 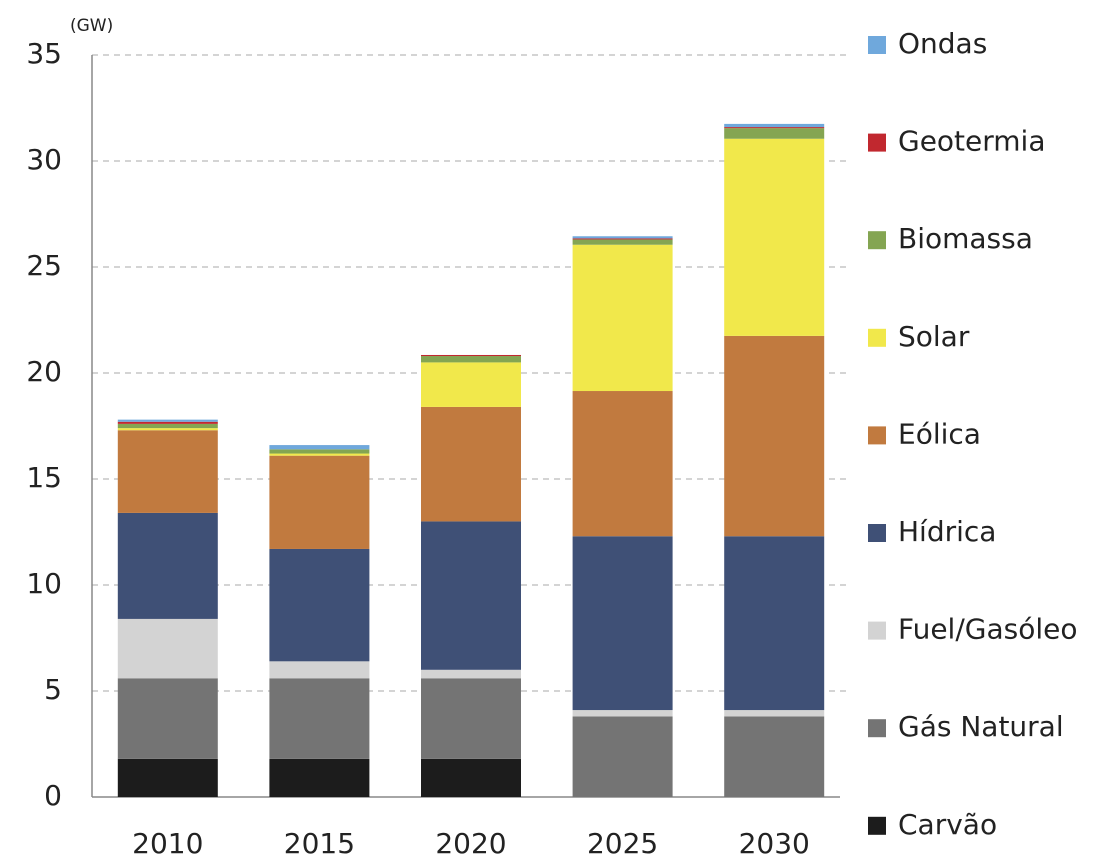 What do you see at coordinates (939, 433) in the screenshot?
I see `legend-label: Eólica` at bounding box center [939, 433].